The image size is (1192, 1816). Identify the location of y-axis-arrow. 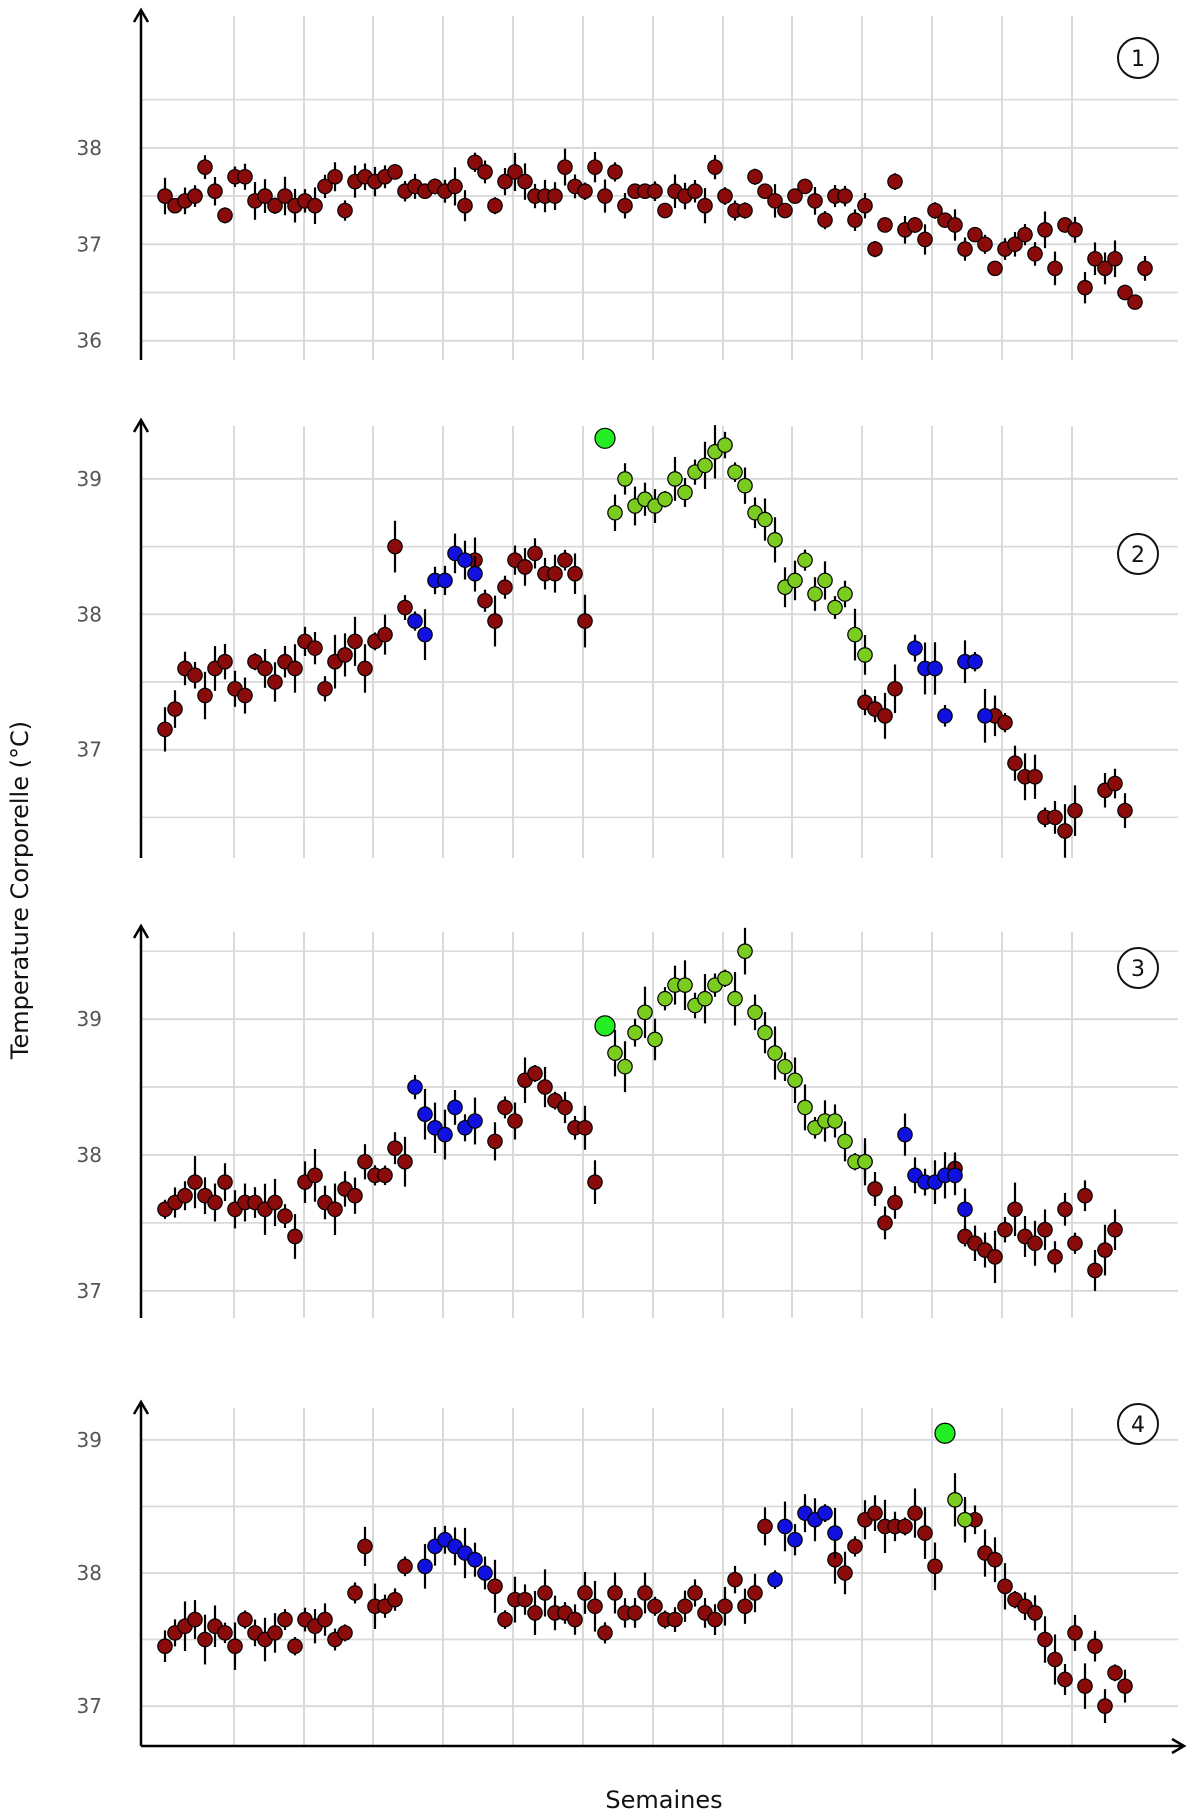
(141, 425).